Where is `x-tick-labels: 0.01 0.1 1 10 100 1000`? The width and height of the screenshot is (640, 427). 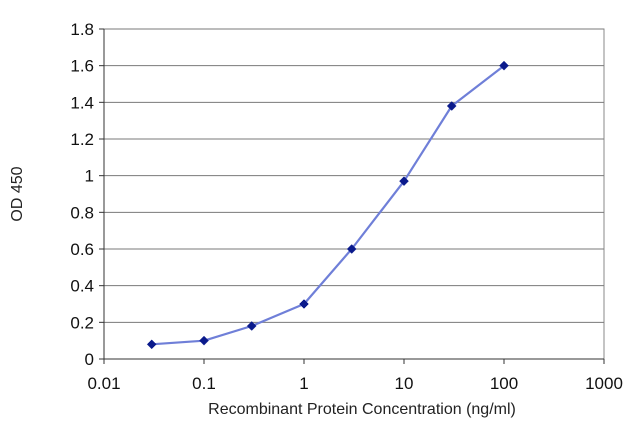 x-tick-labels: 0.01 0.1 1 10 100 1000 is located at coordinates (354, 383).